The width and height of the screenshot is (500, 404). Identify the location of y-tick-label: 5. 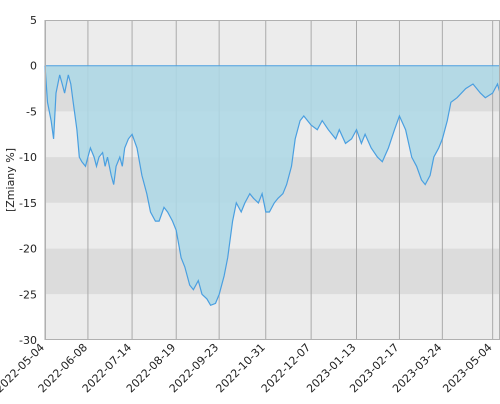
(33, 20).